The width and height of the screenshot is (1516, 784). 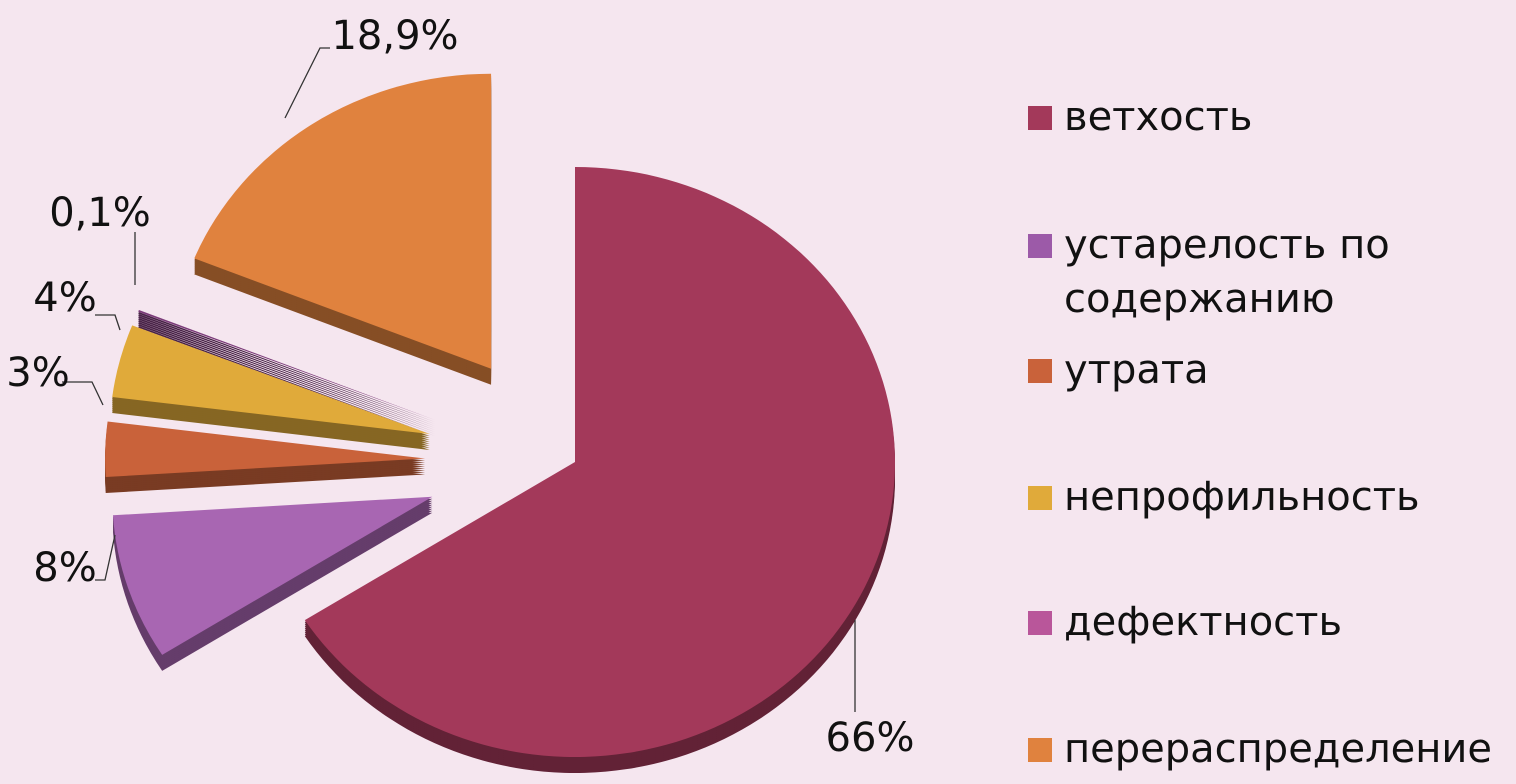 I want to click on data-label: 4%, so click(x=64, y=298).